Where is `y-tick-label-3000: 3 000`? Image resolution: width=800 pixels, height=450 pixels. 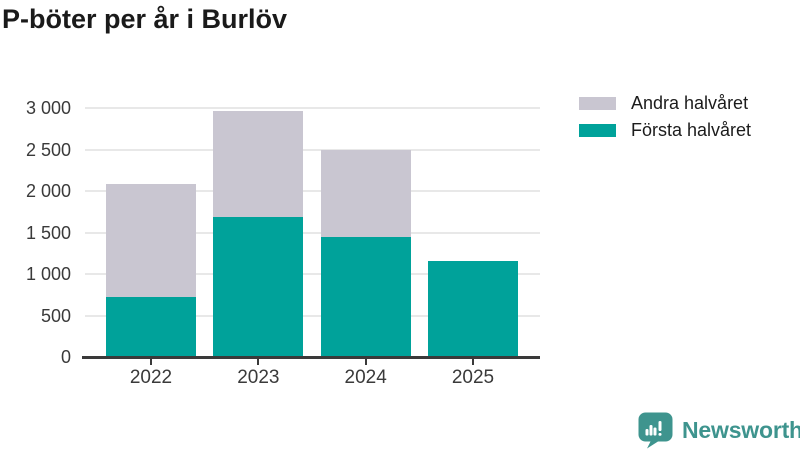
y-tick-label-3000: 3 000 is located at coordinates (48, 108).